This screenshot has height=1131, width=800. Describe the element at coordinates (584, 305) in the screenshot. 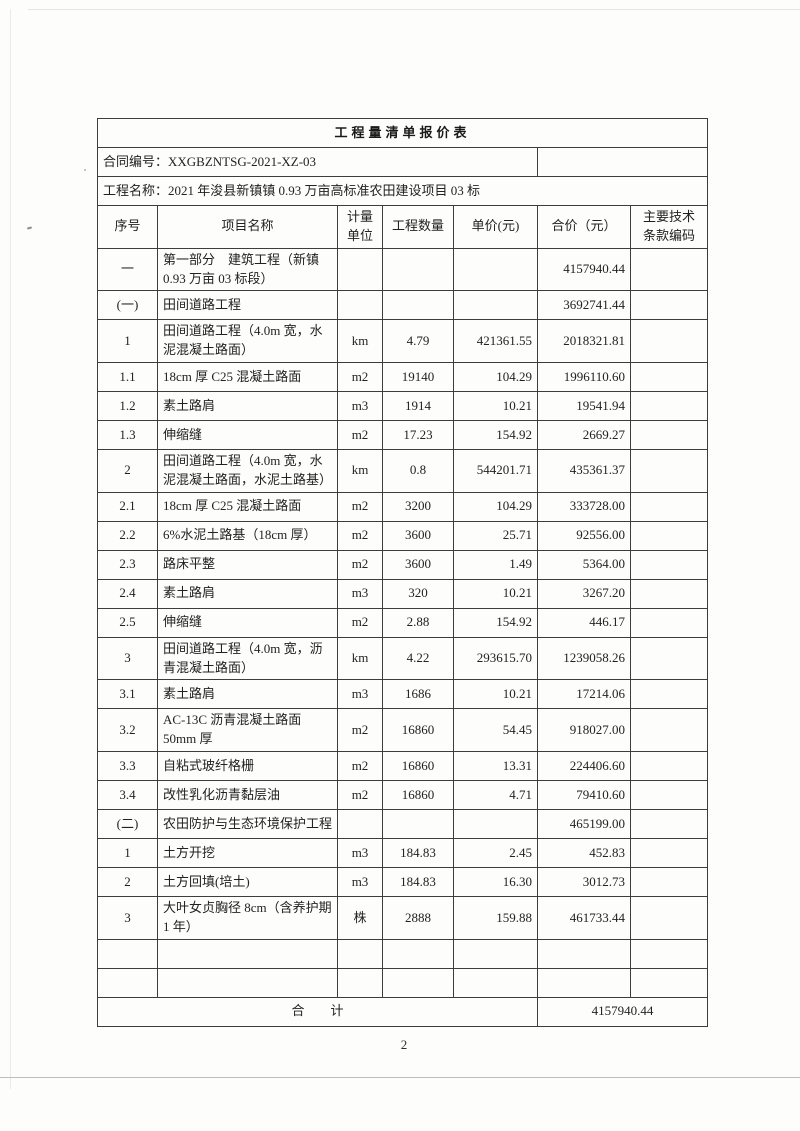

I see `cell-amount: 3692741.44` at that location.